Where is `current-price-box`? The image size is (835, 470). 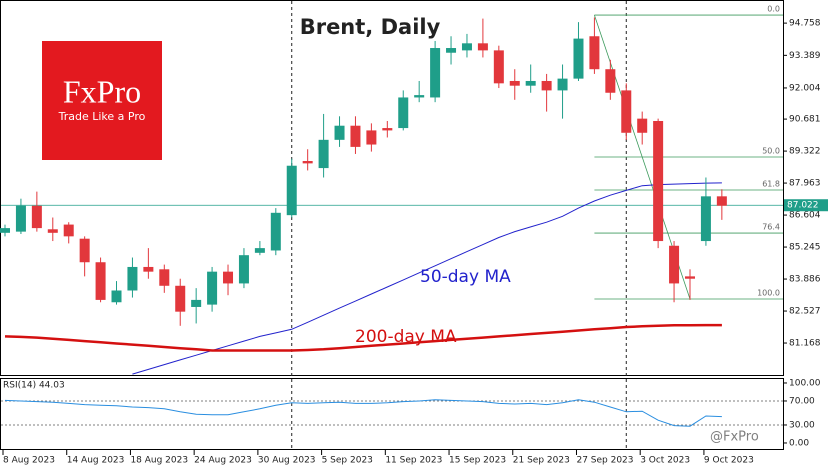 current-price-box is located at coordinates (806, 205).